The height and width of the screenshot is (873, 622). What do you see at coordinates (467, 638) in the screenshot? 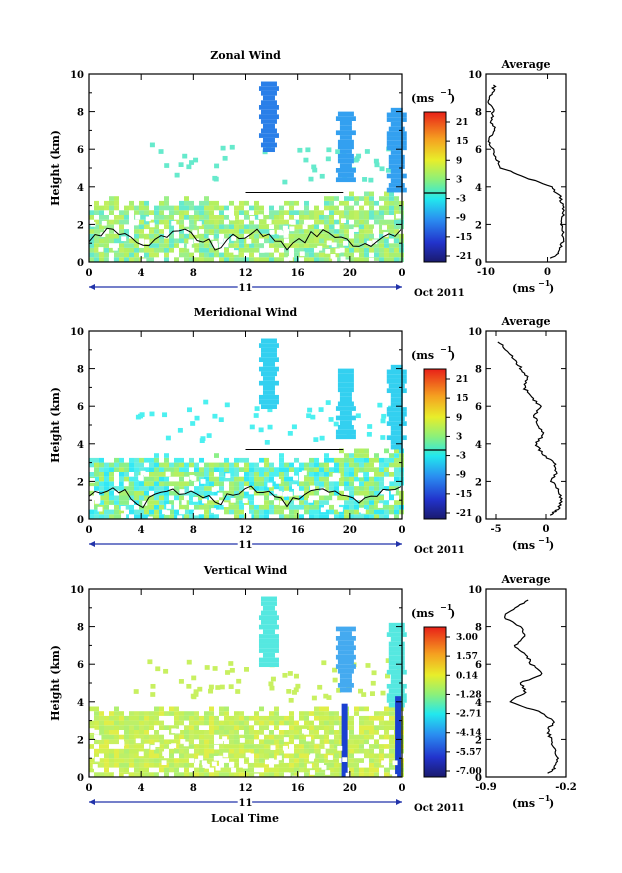
I see `colorbar-tick-label: 3.00` at bounding box center [467, 638].